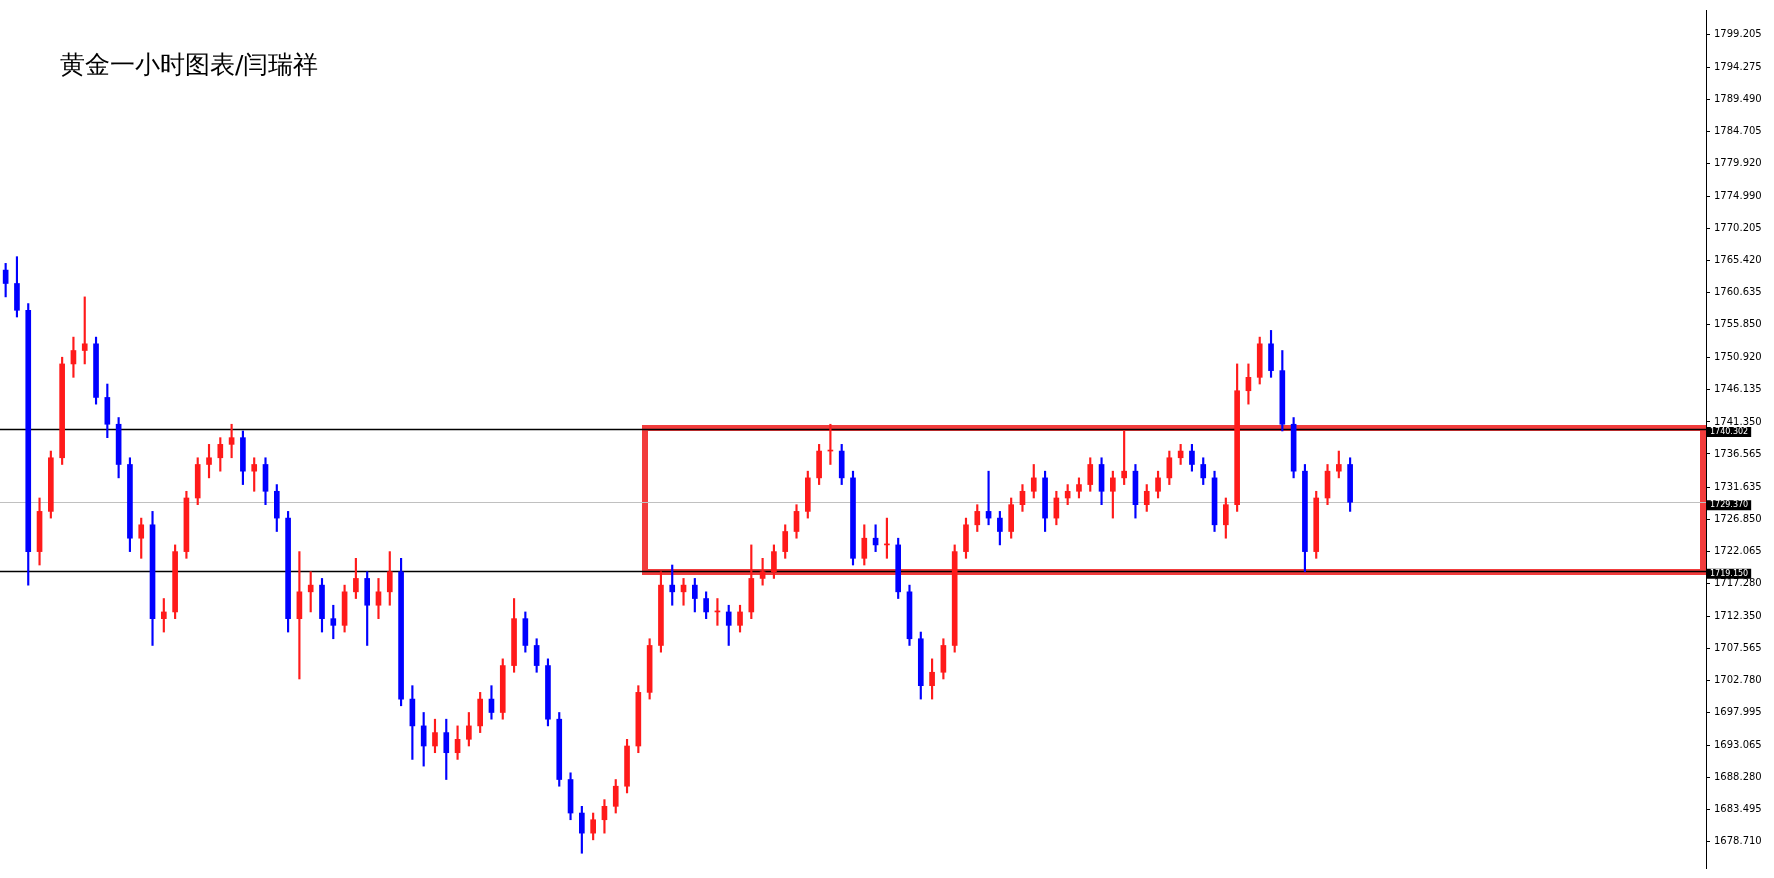  I want to click on y-tick-label: 1750.920, so click(1738, 357).